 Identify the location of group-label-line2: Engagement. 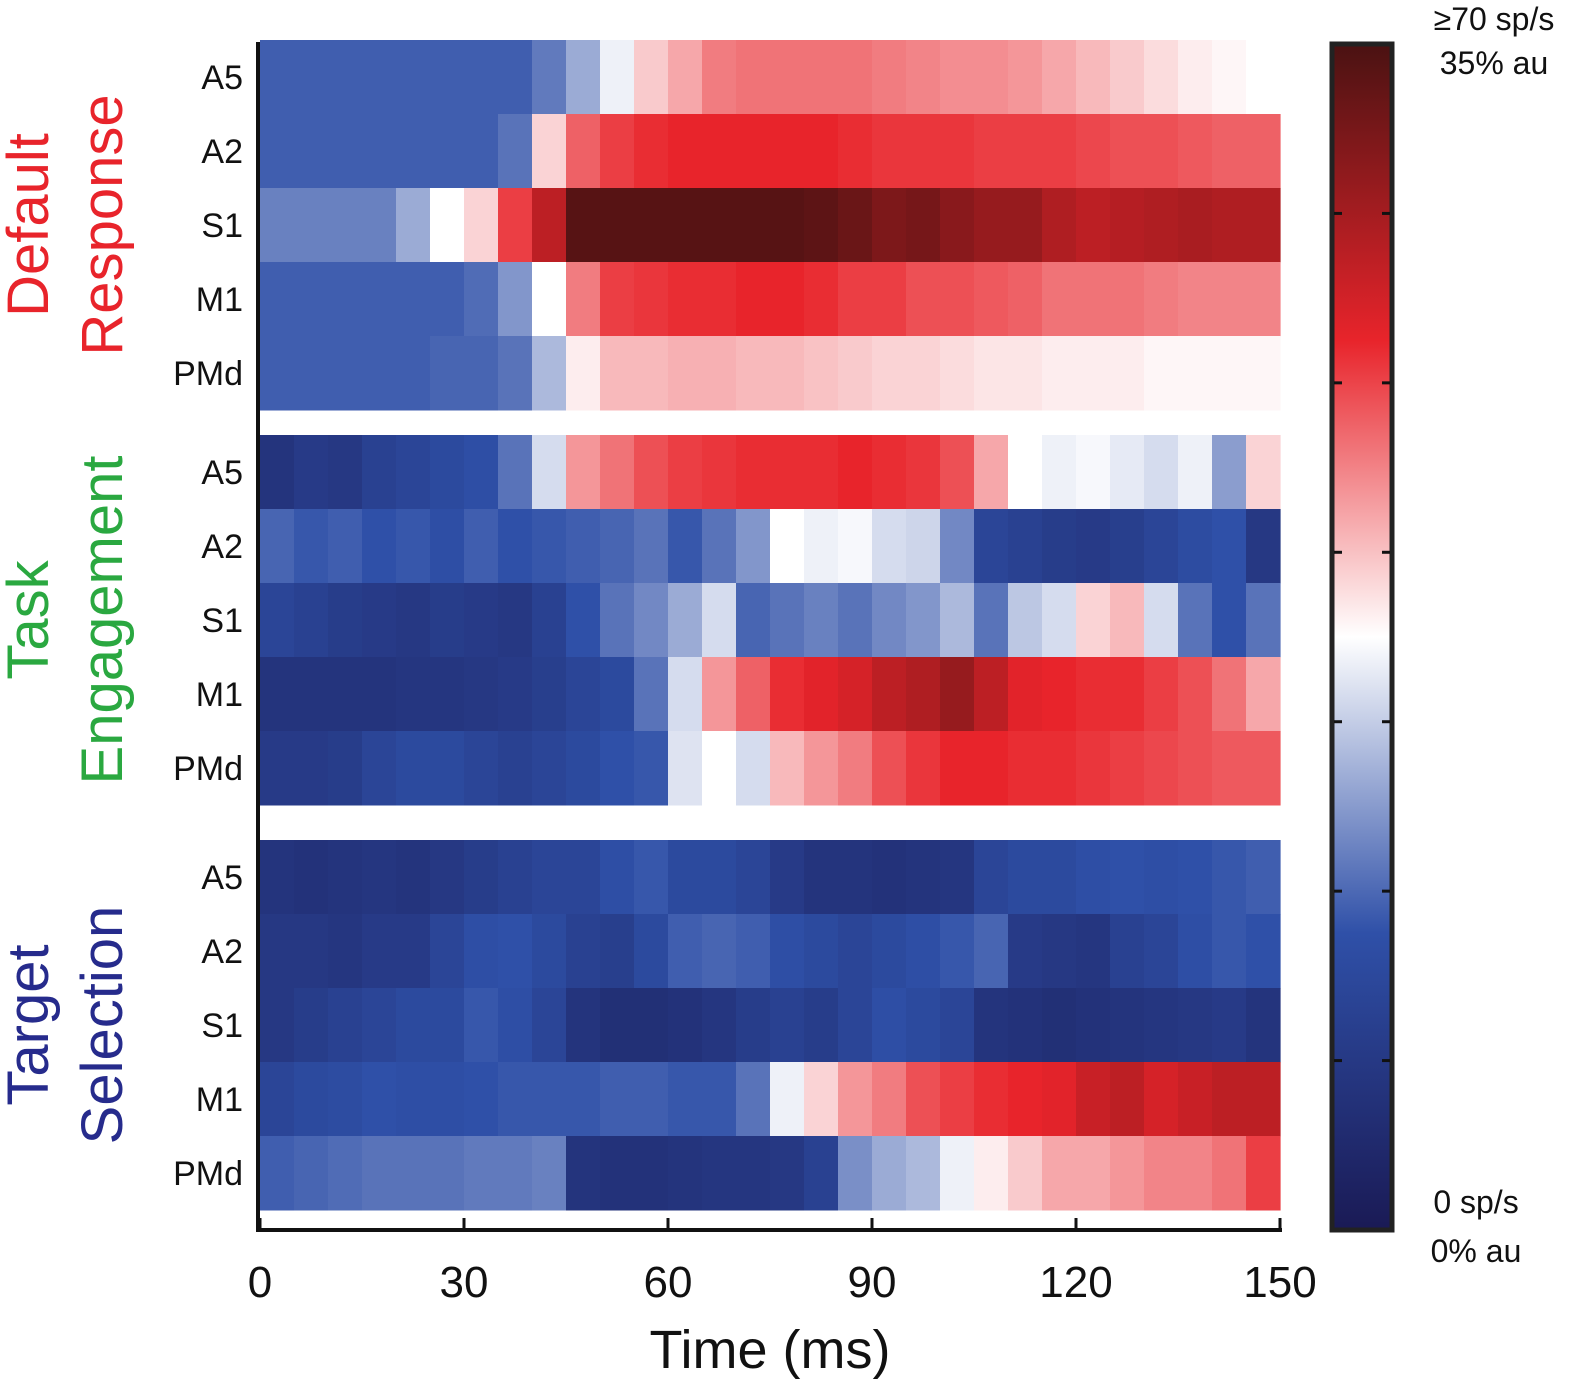
(102, 620).